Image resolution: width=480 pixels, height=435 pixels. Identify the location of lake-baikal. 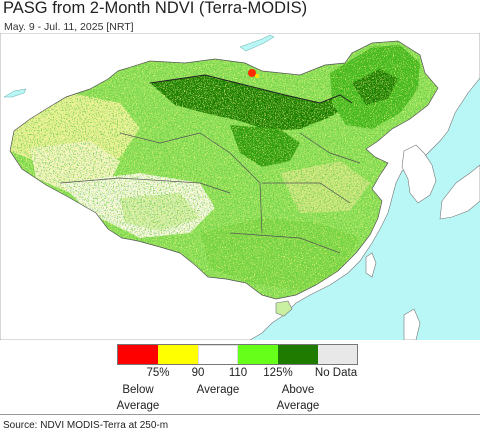
(257, 43).